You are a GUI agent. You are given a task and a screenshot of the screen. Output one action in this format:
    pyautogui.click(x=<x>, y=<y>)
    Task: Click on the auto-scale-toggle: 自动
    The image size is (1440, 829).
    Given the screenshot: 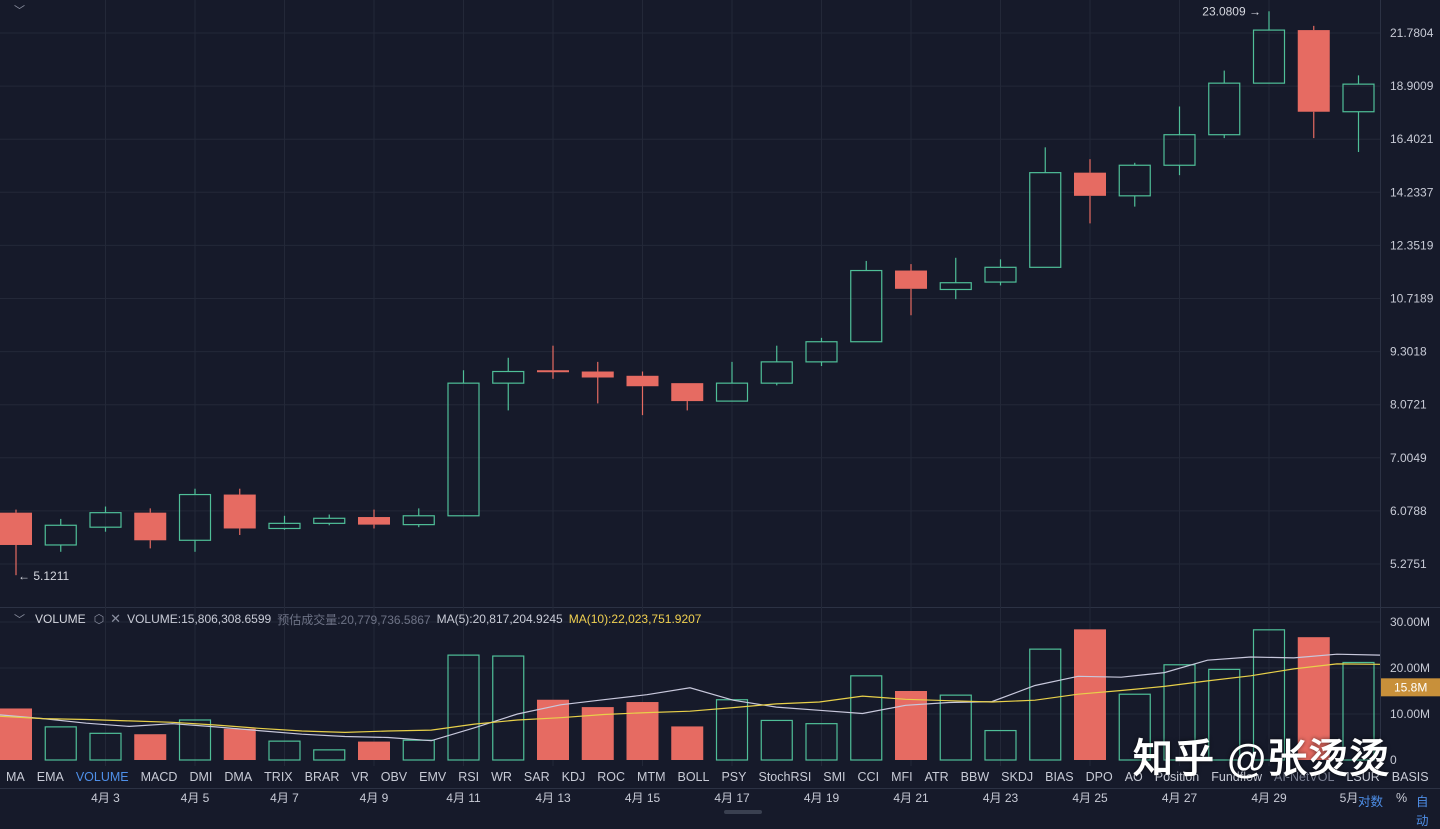 What is the action you would take?
    pyautogui.click(x=1422, y=811)
    